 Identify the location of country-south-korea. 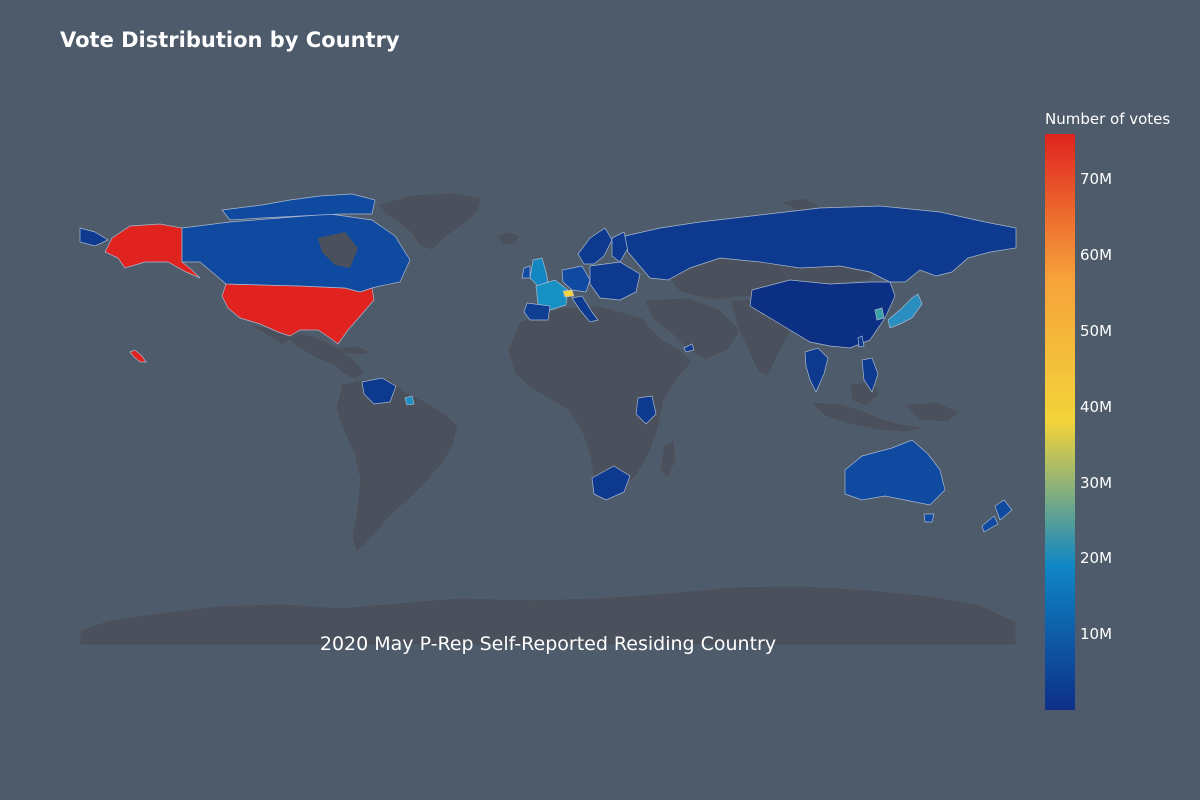
(879, 314).